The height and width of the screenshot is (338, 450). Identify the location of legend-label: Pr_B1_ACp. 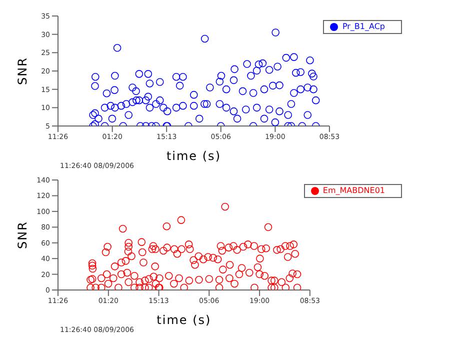
(363, 26).